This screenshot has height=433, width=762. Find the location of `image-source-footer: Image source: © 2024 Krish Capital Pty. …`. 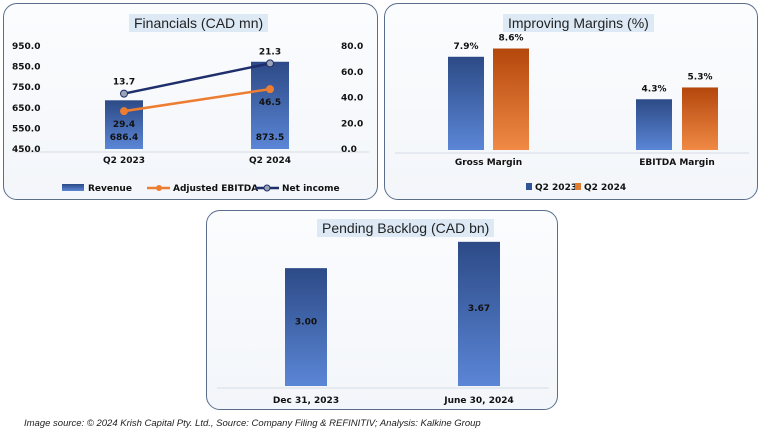

image-source-footer: Image source: © 2024 Krish Capital Pty. … is located at coordinates (252, 423).